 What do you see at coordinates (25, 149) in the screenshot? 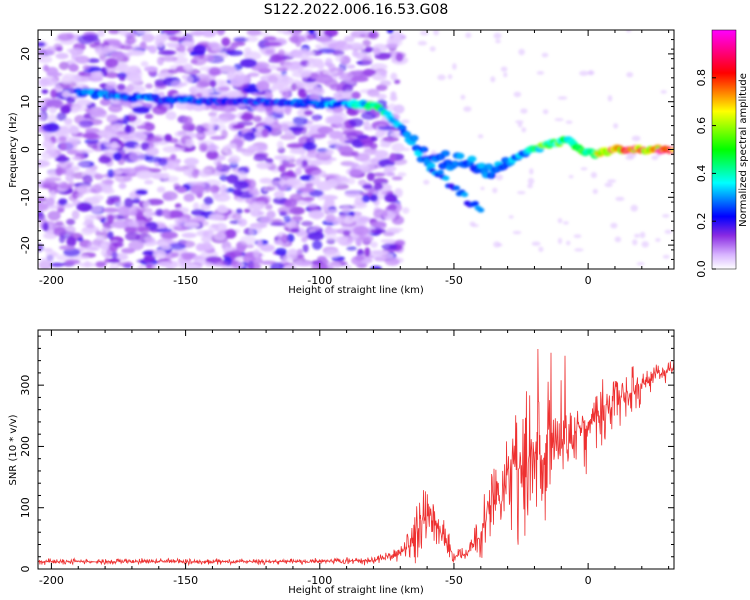
I see `spectrogram-y-tick-label: 0` at bounding box center [25, 149].